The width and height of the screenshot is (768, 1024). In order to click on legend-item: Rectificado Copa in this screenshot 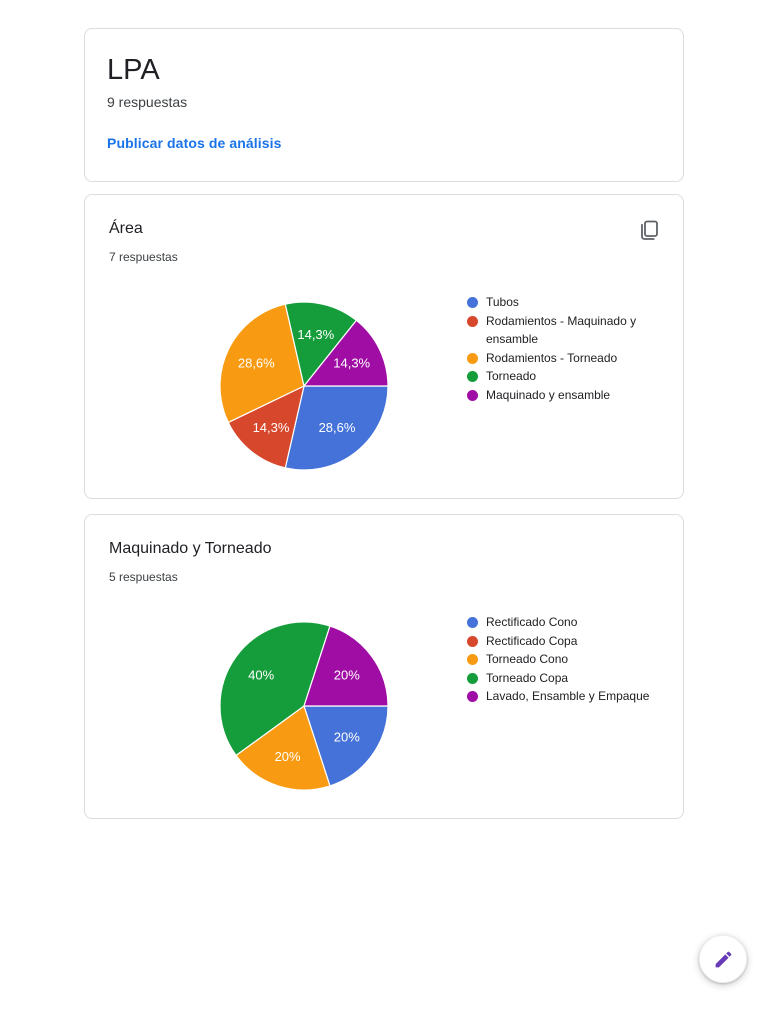, I will do `click(567, 641)`.